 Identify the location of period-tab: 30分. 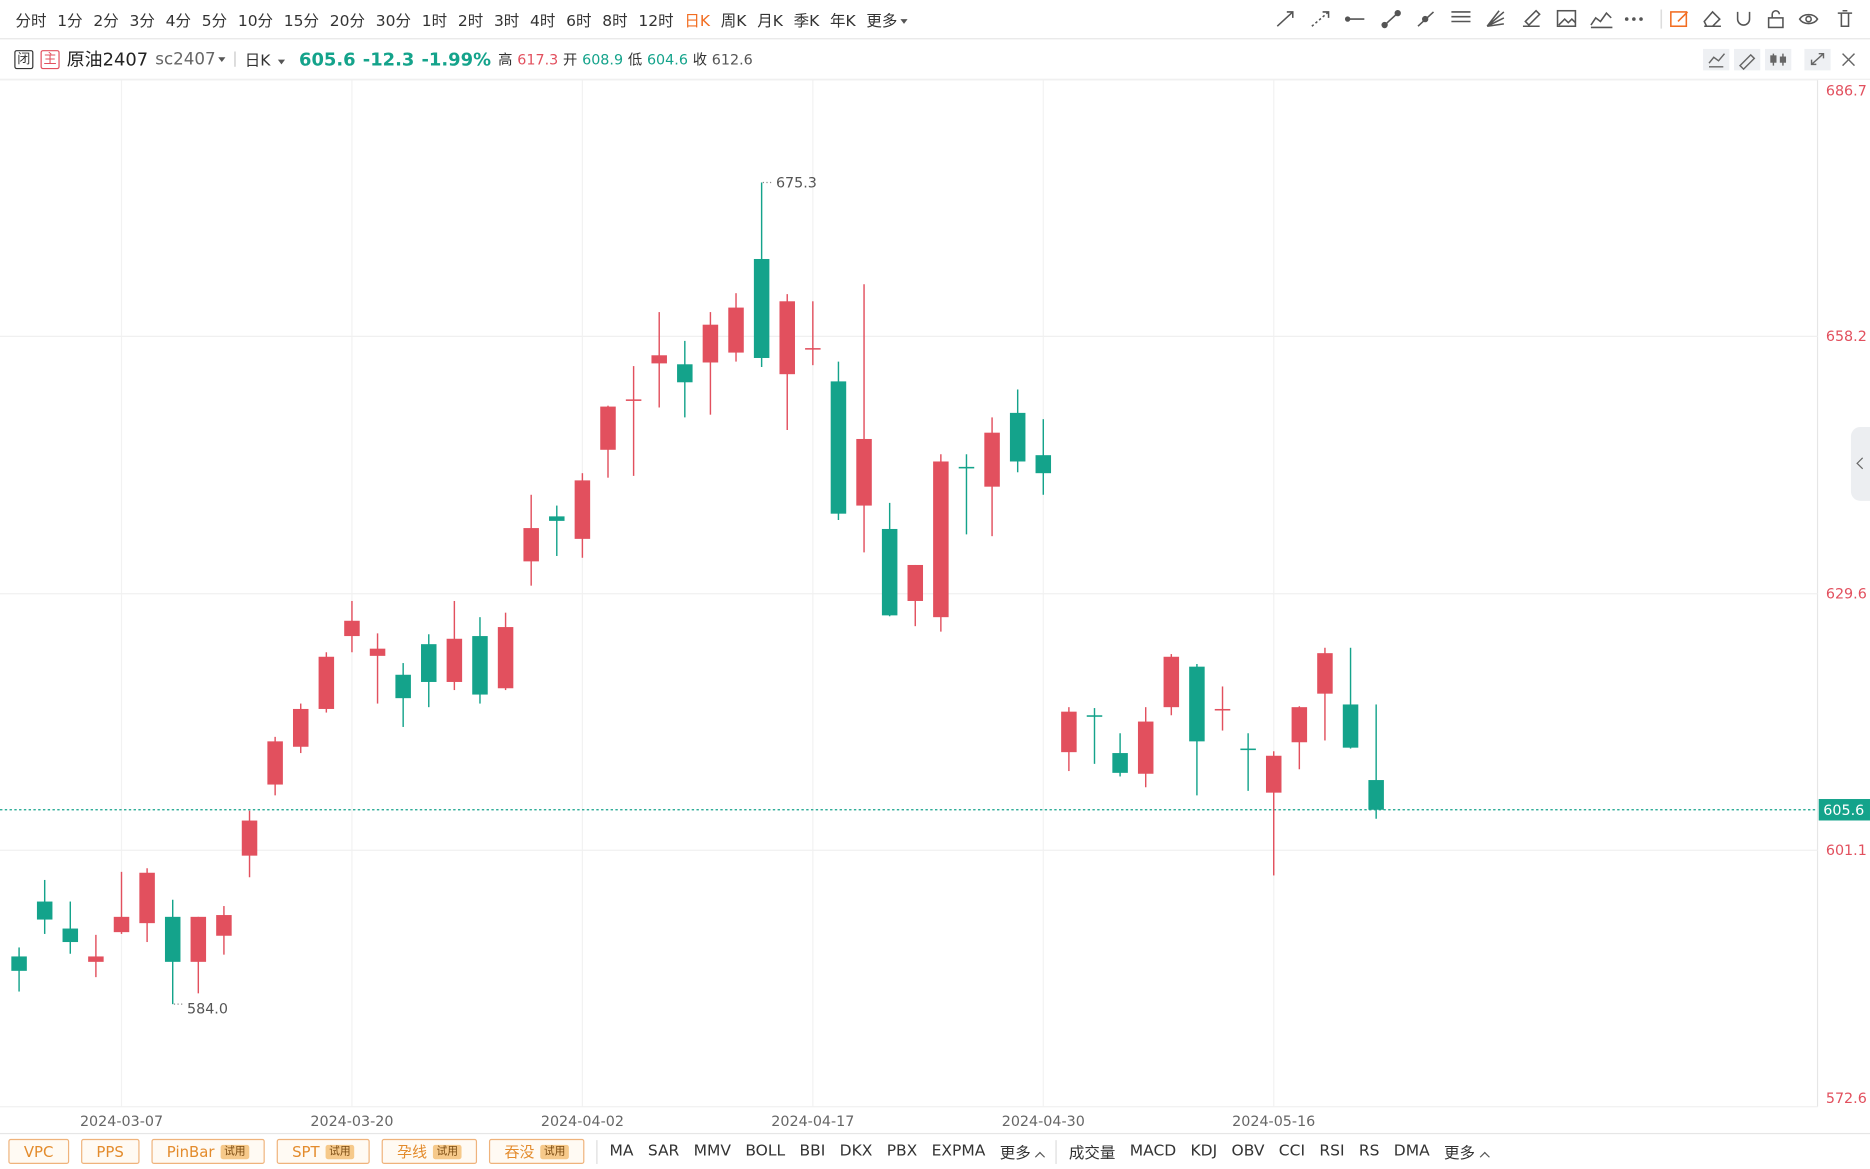
(393, 21).